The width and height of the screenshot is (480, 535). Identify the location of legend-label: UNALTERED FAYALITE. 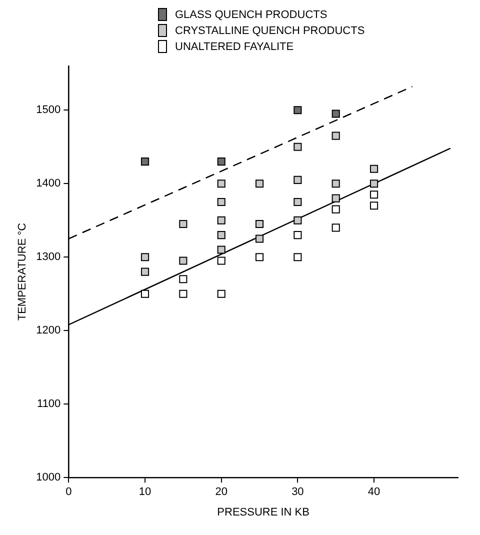
(234, 46).